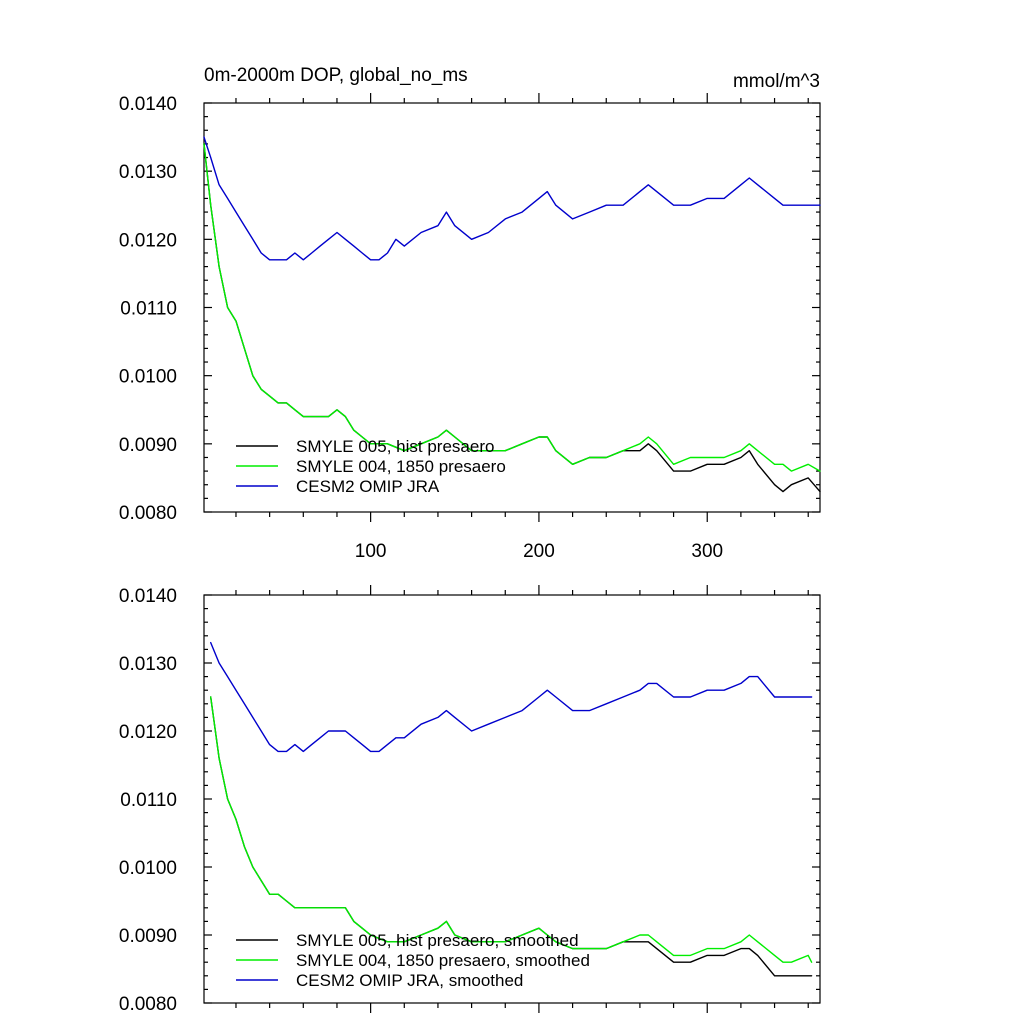 This screenshot has height=1024, width=1024. I want to click on bottom-series-line-omip, so click(511, 697).